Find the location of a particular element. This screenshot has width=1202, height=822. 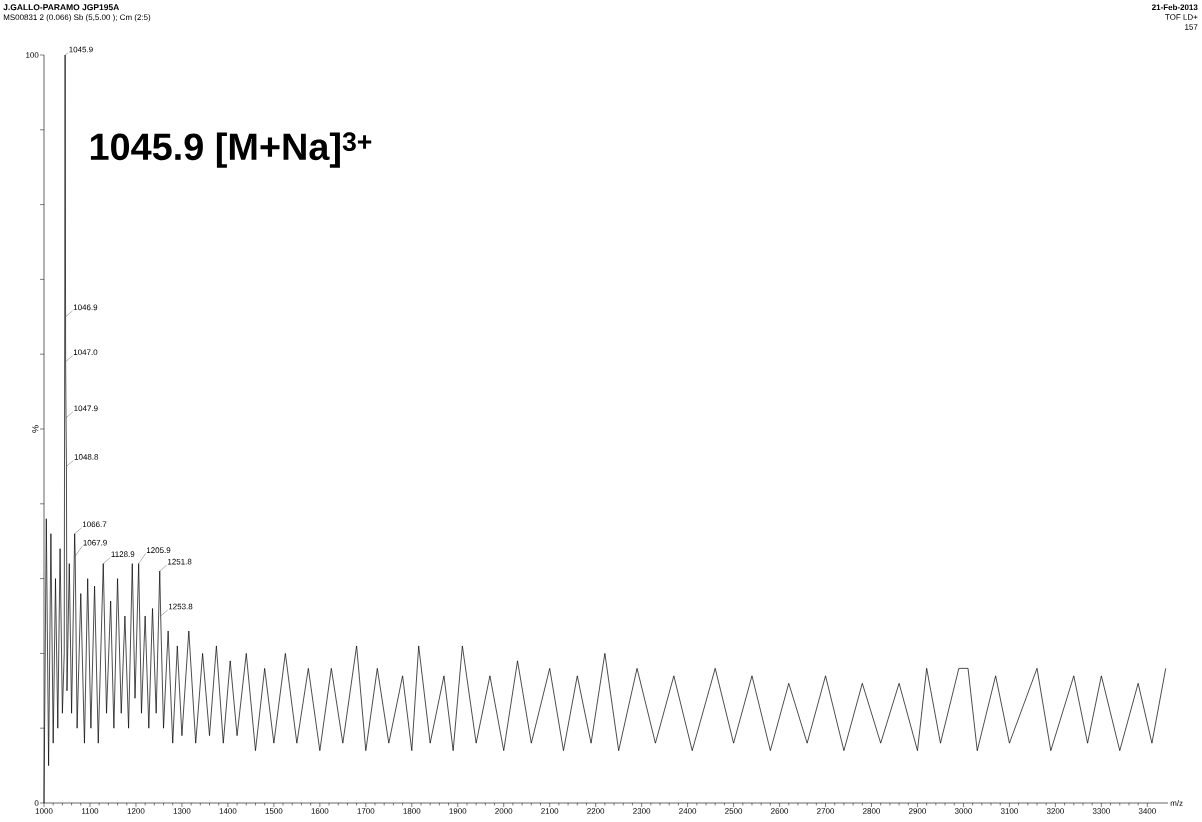

chart-title: J.GALLO-PARAMO JGP195A is located at coordinates (61, 7).